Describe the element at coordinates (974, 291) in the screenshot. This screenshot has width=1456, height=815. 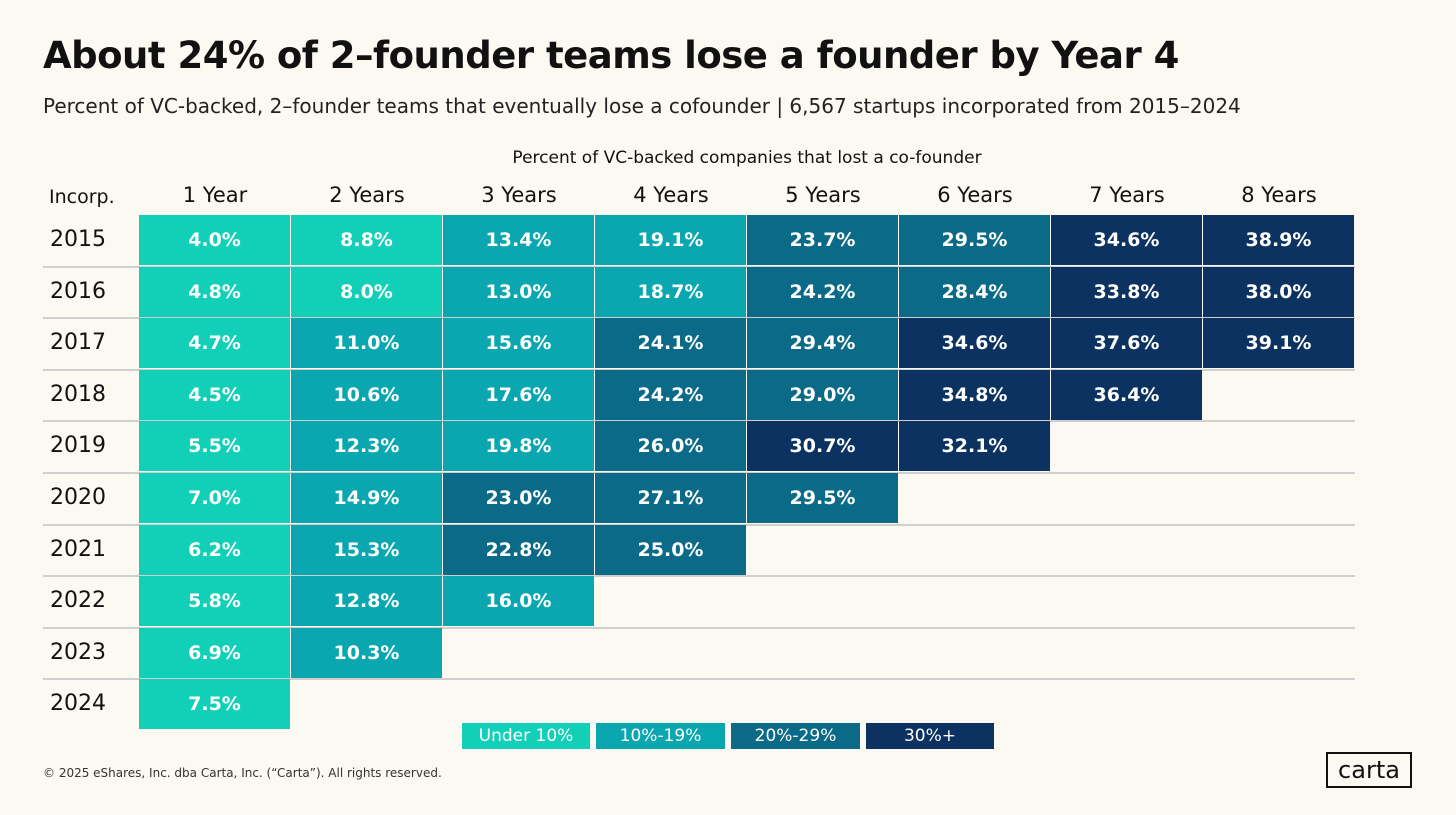
I see `heatmap-cell: 28.4%` at that location.